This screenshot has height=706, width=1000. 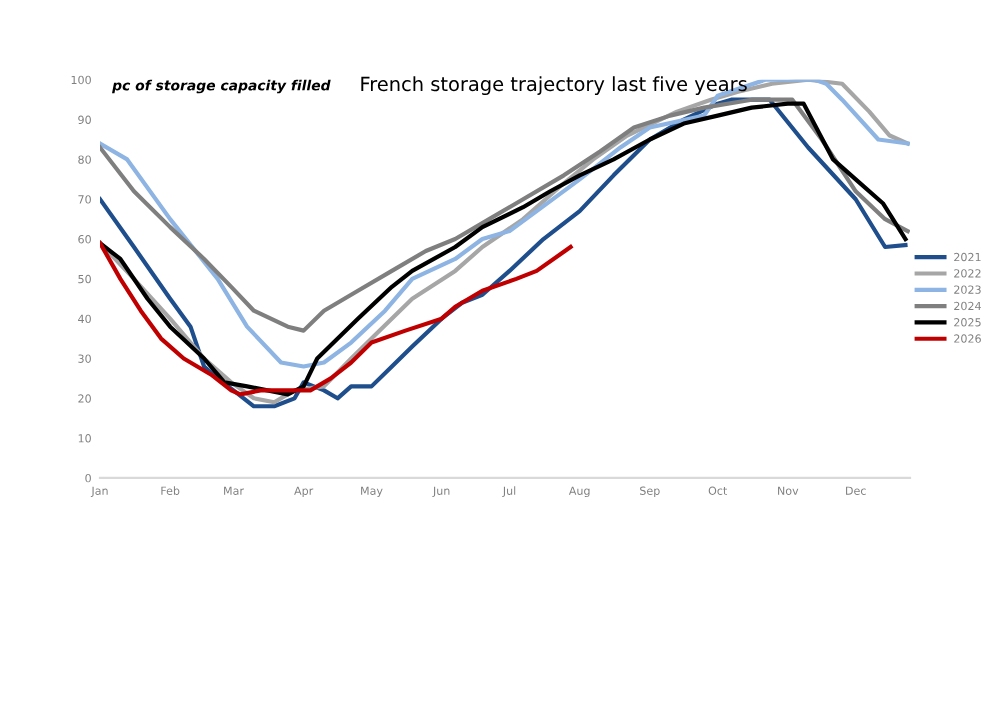 What do you see at coordinates (554, 86) in the screenshot?
I see `chart-title: French storage trajectory last five years` at bounding box center [554, 86].